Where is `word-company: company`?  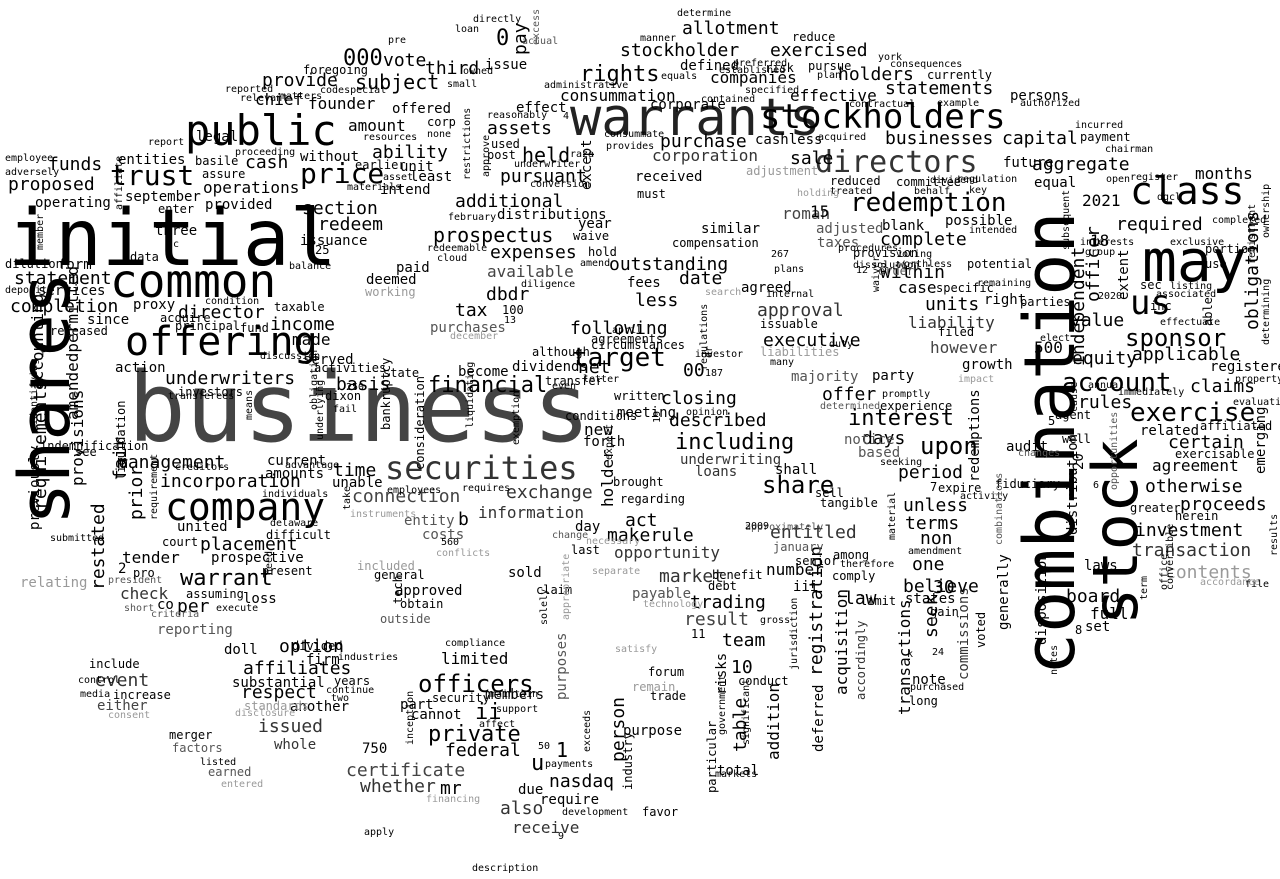
word-company: company is located at coordinates (245, 507).